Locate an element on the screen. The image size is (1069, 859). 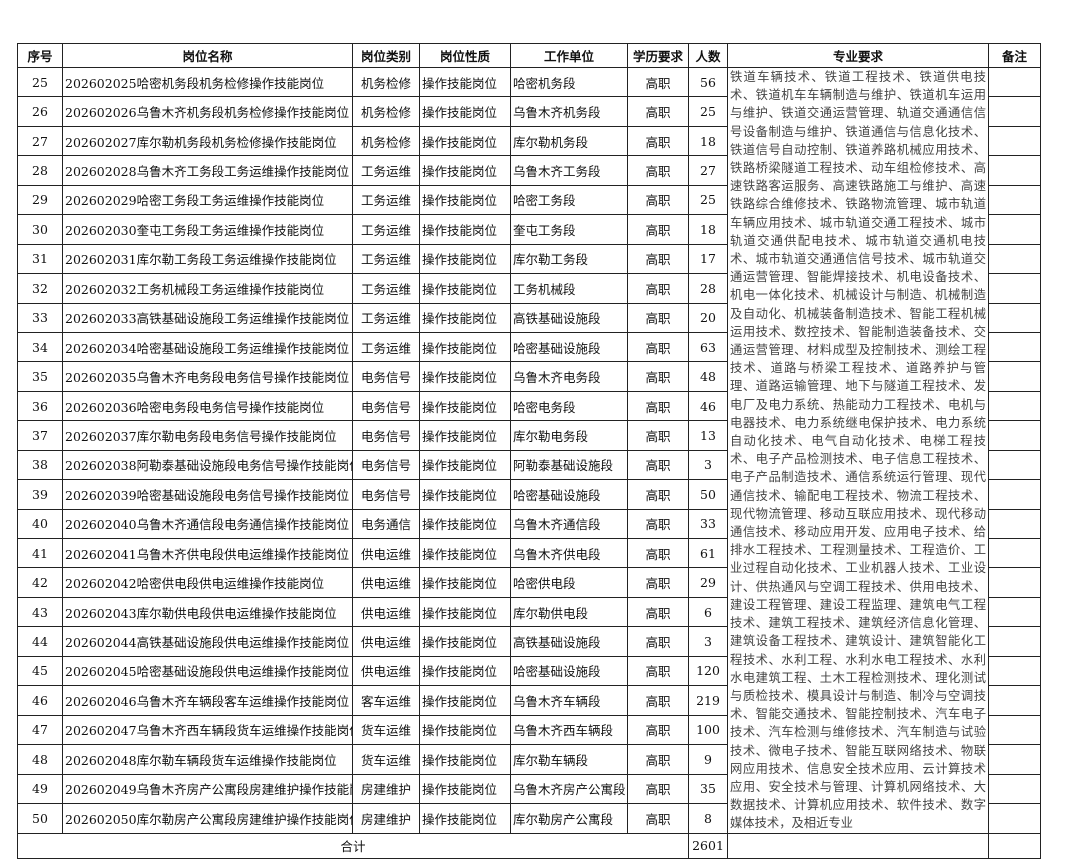
position-name: 202602031库尔勒工务段工务运维操作技能岗位 is located at coordinates (207, 259).